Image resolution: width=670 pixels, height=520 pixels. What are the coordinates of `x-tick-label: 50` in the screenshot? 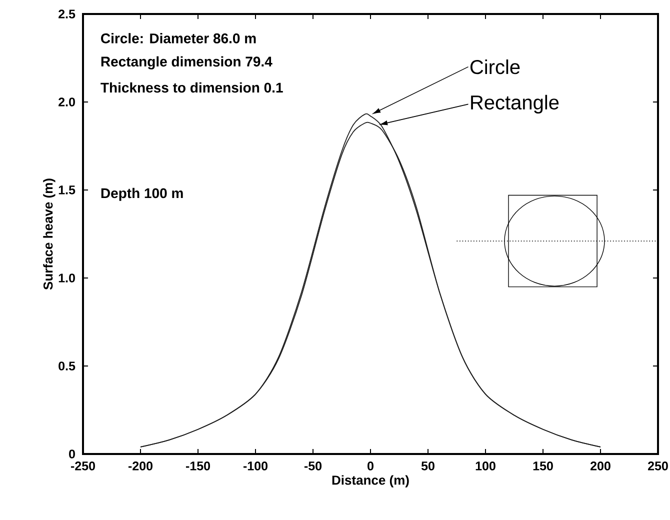 It's located at (427, 466).